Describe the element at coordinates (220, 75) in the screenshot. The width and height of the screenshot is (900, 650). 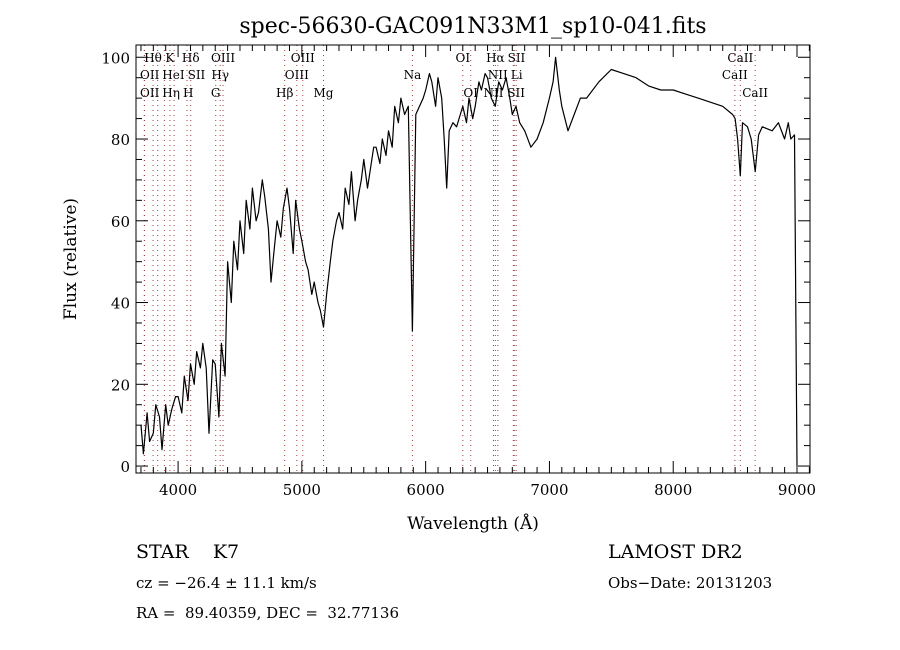
I see `spectral-line-label: Hγ` at that location.